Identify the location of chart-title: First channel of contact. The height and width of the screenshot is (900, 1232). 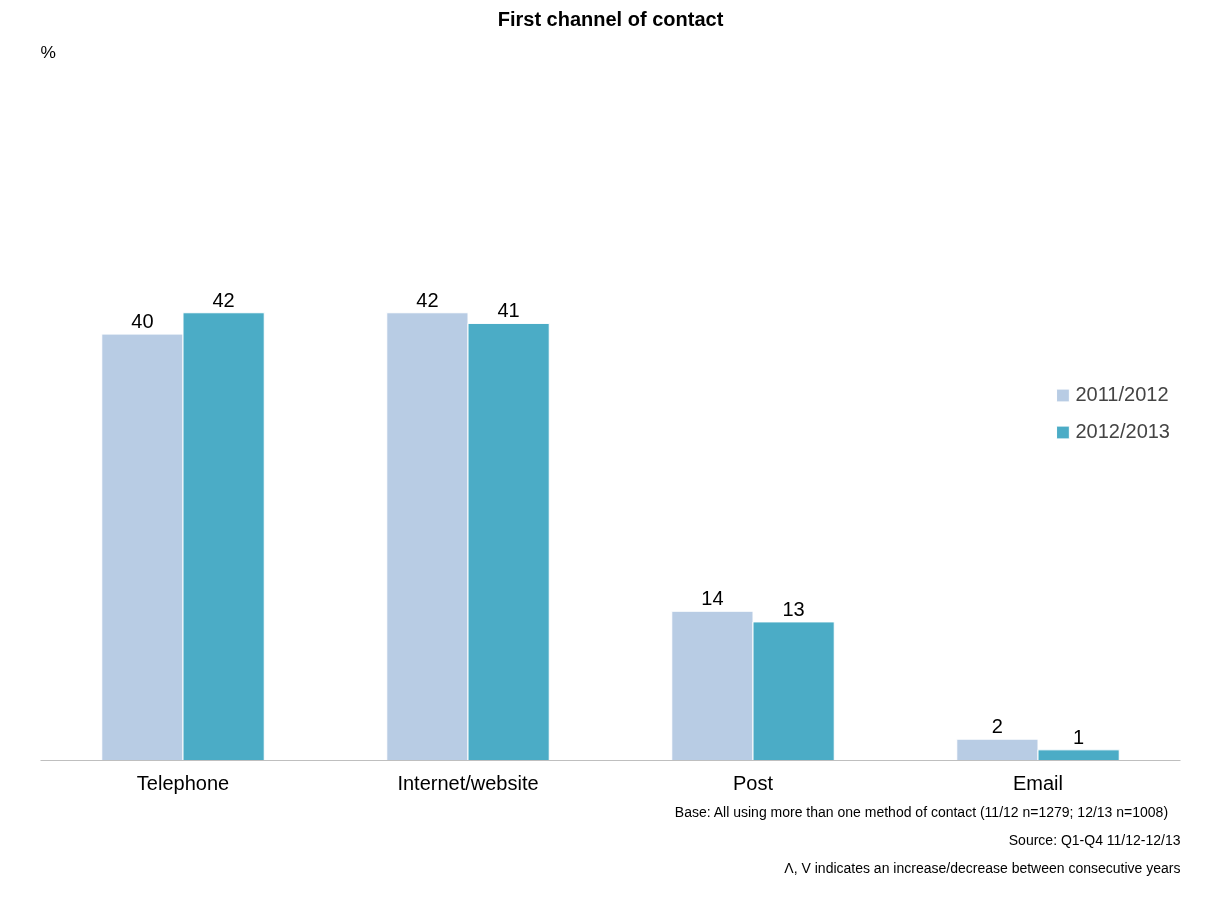
(610, 18).